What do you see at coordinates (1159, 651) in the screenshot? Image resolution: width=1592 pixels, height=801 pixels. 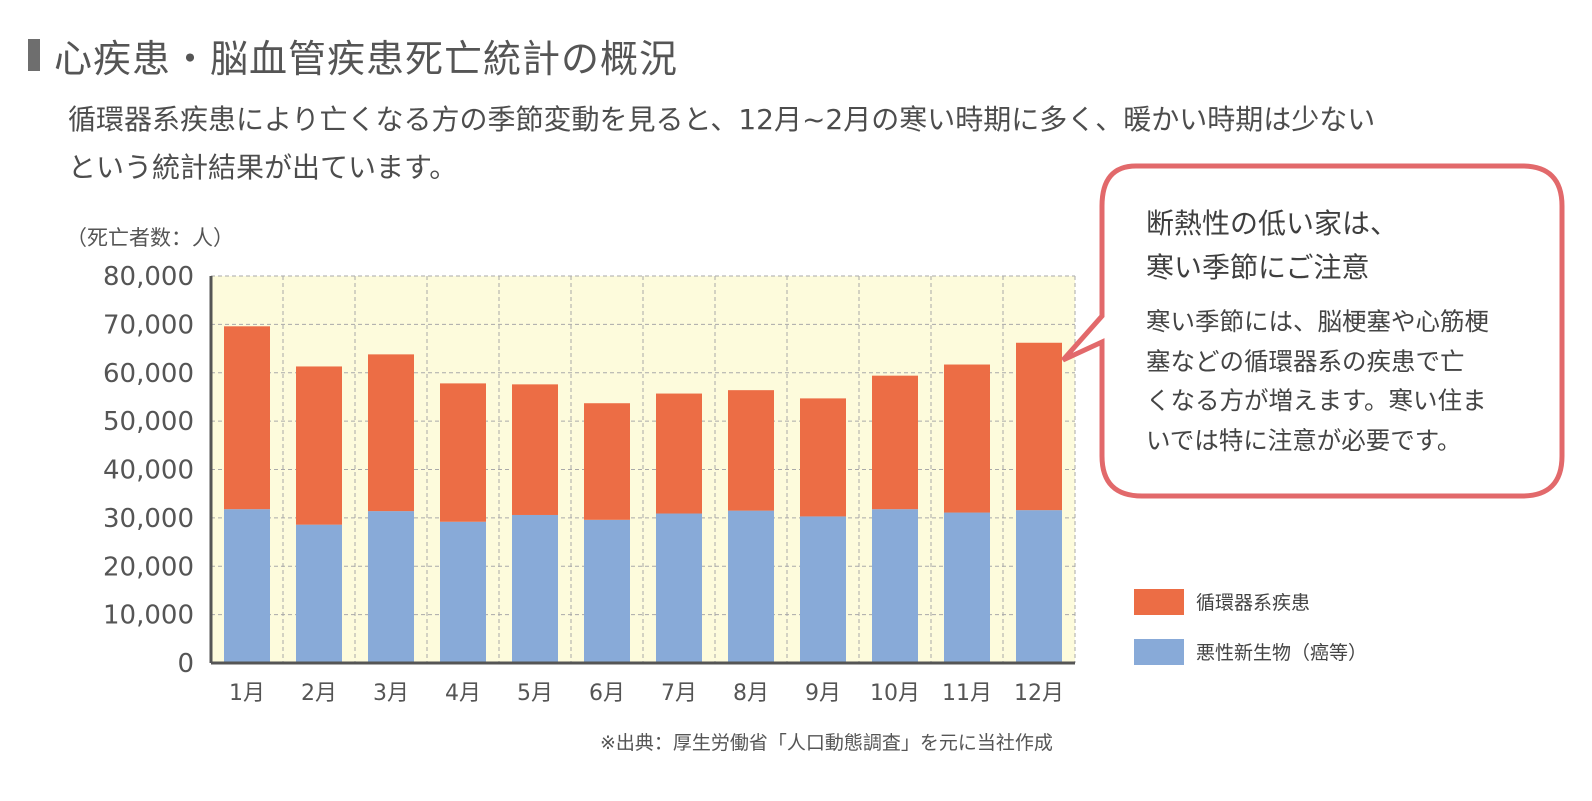 I see `legend-swatch-cancer` at bounding box center [1159, 651].